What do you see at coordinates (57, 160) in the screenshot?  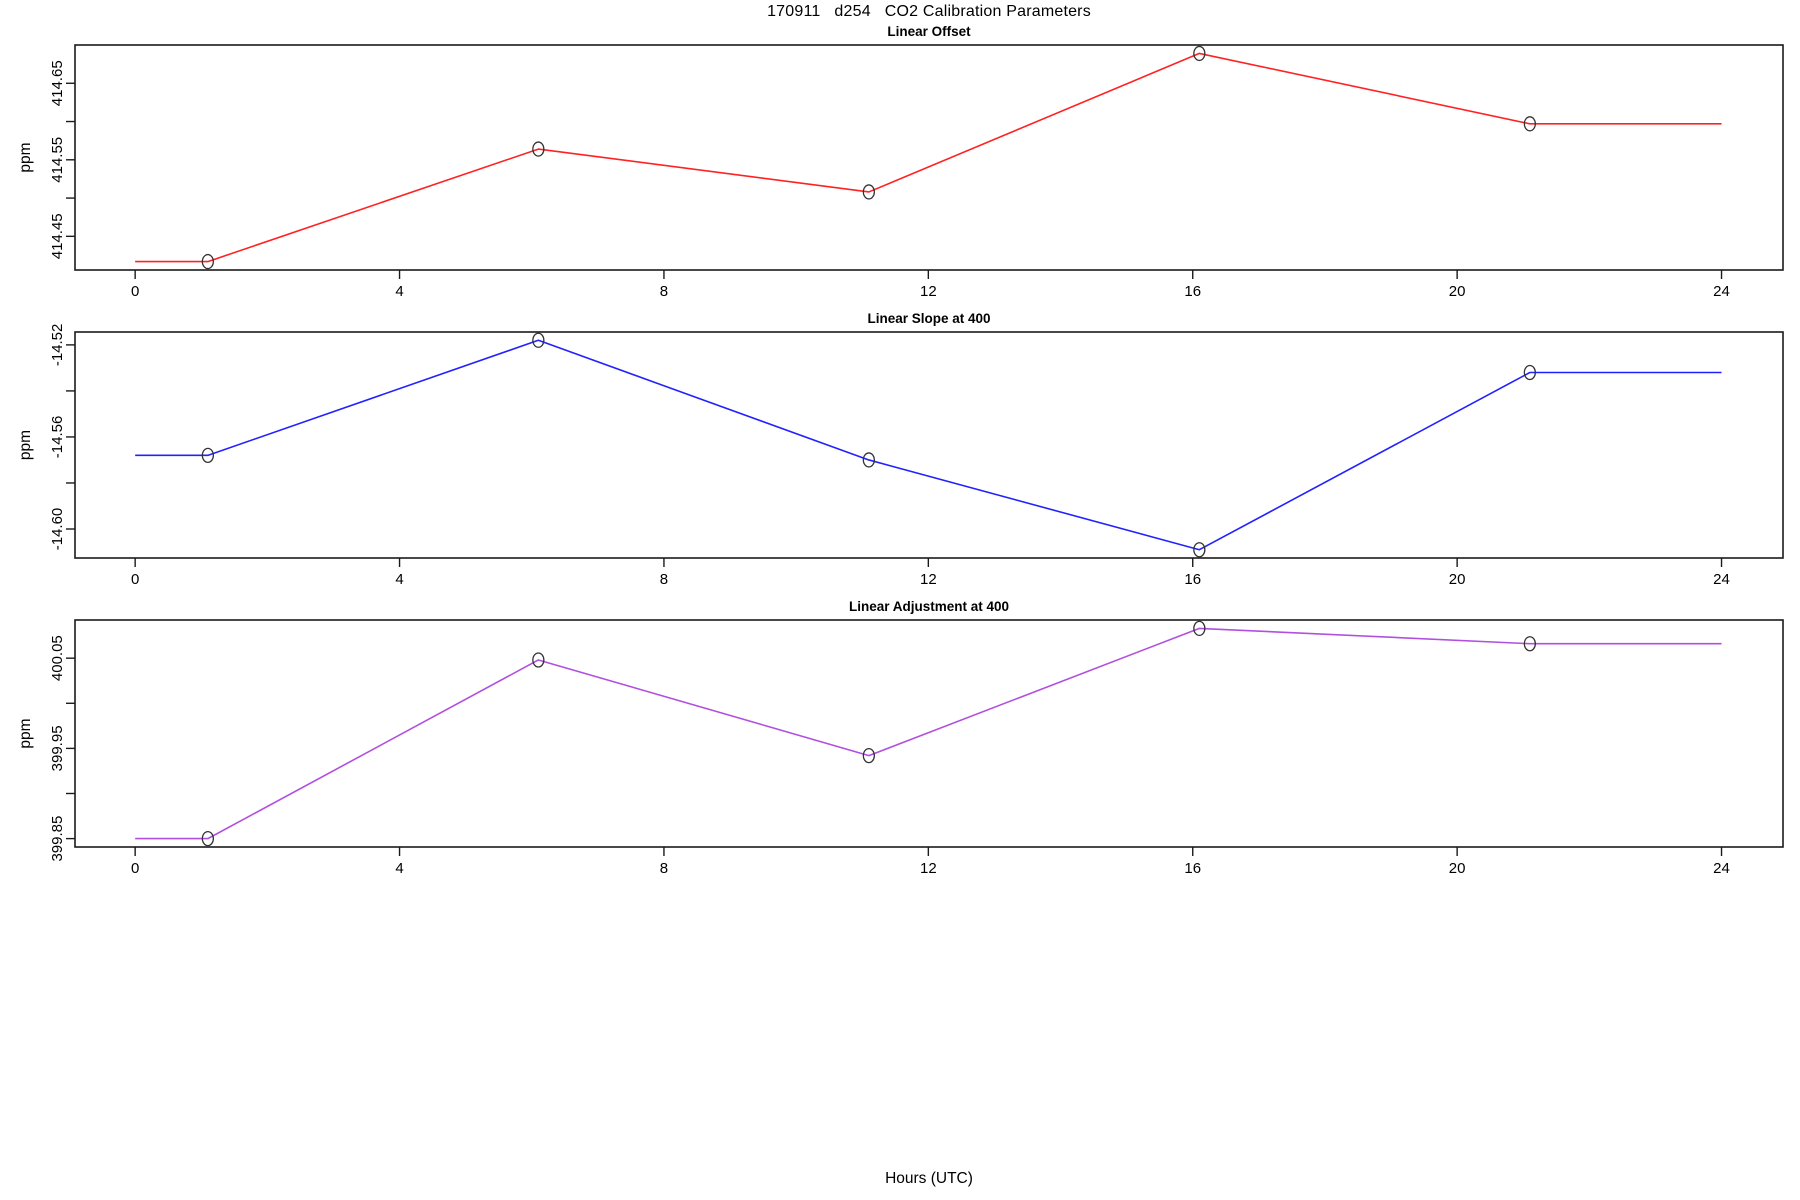 I see `svg-text: 414.55` at bounding box center [57, 160].